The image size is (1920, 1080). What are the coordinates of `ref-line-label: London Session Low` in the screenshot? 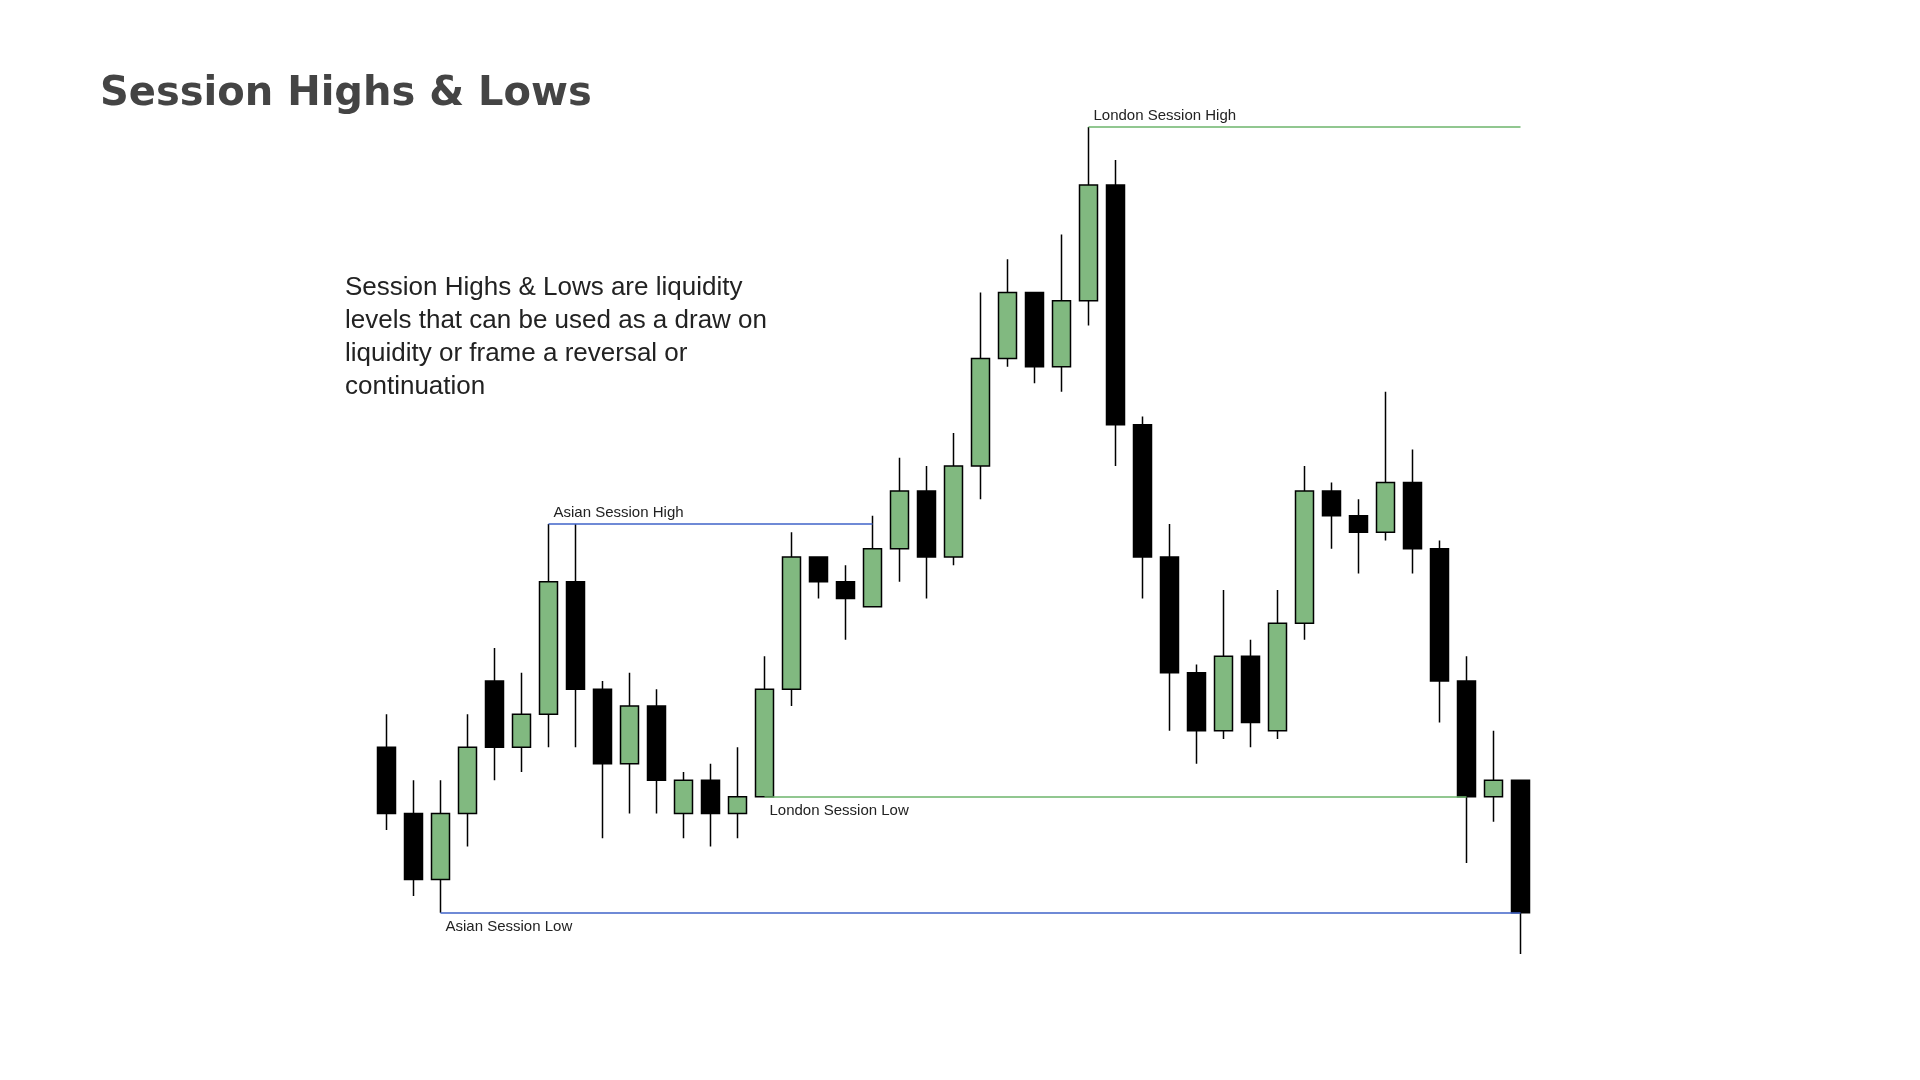 It's located at (839, 809).